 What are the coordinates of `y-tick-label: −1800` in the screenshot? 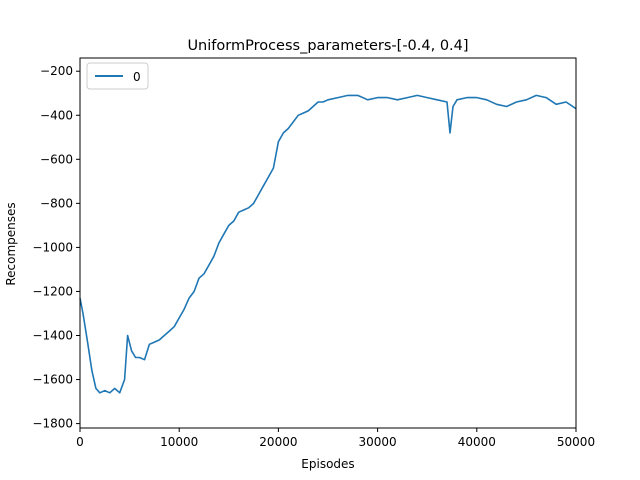 It's located at (52, 424).